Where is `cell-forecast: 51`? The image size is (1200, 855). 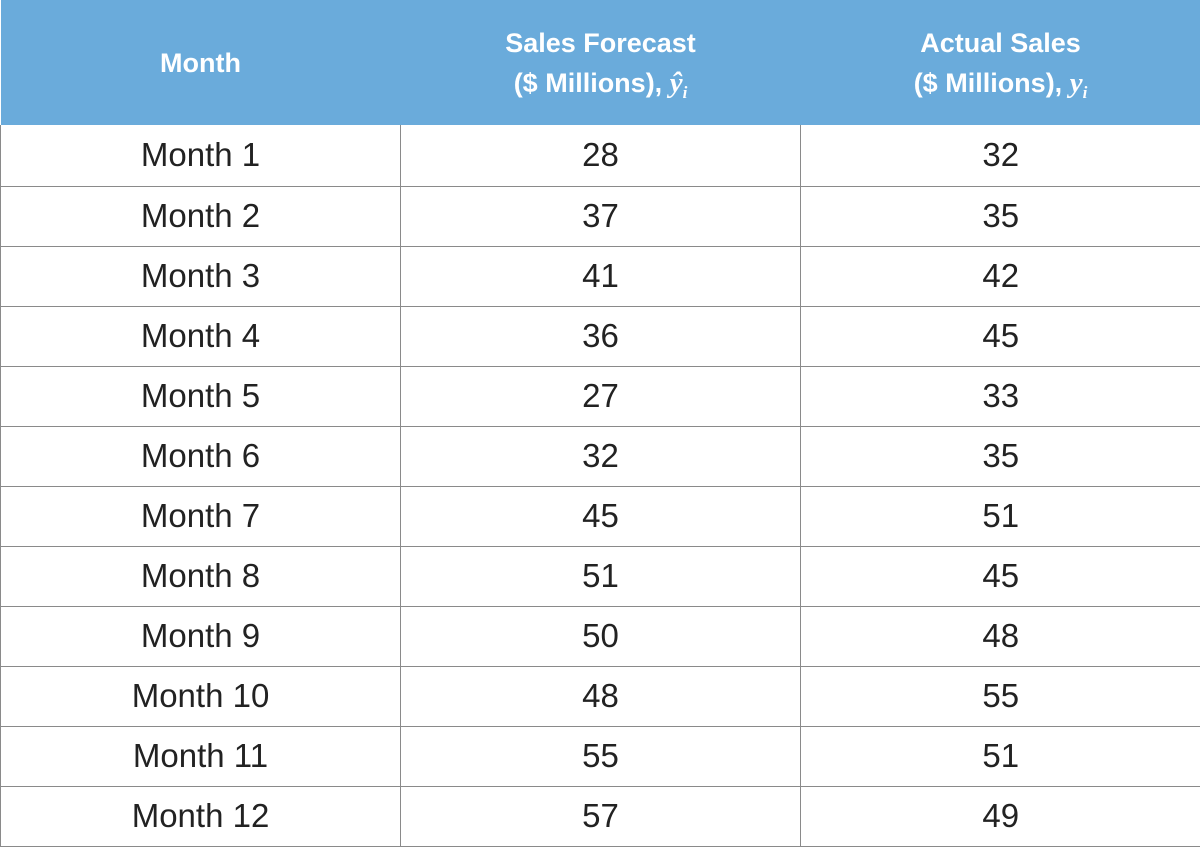
cell-forecast: 51 is located at coordinates (600, 576).